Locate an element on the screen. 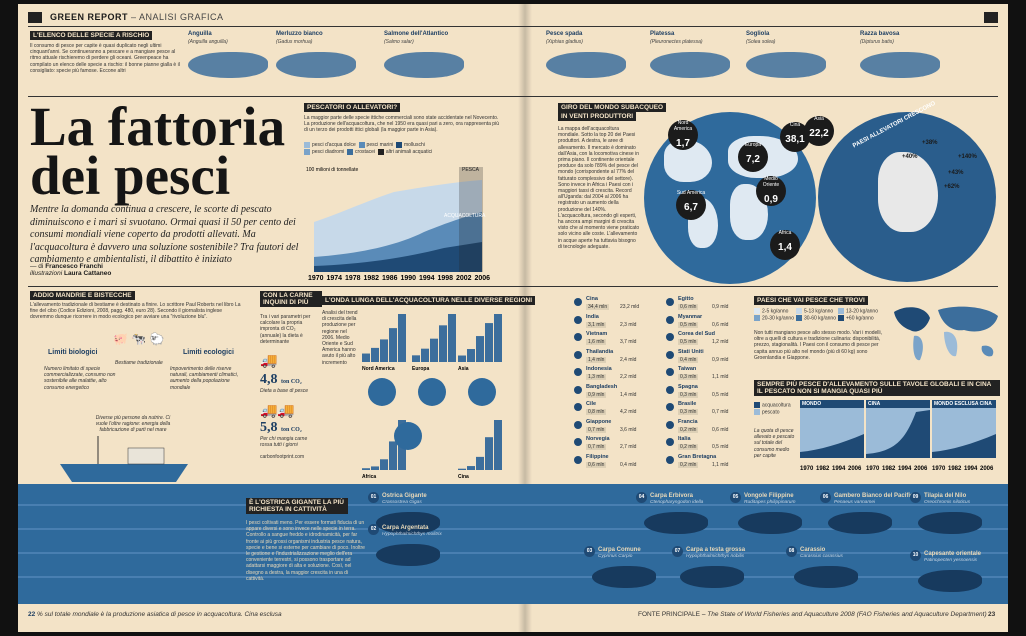 The image size is (1026, 636). legend-item: +60 kg/anno is located at coordinates (859, 318).